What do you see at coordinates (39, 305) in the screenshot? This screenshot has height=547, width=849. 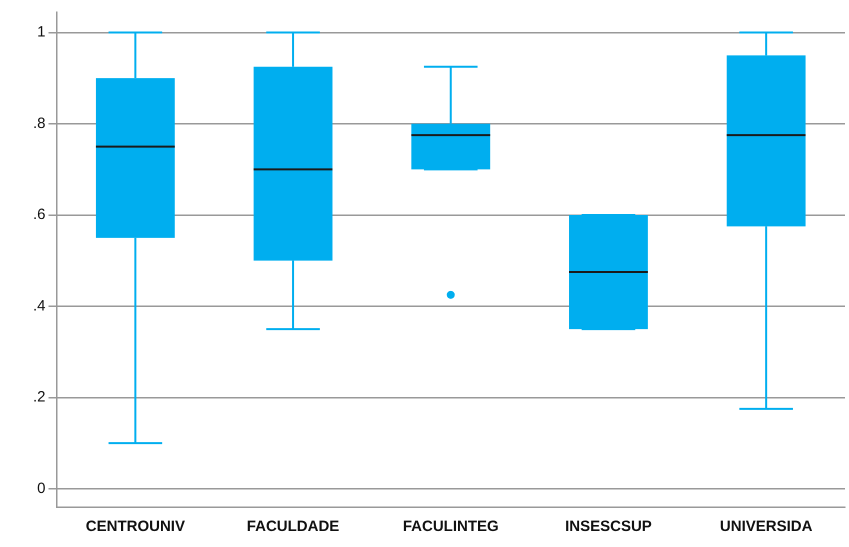 I see `y-tick-label: .4` at bounding box center [39, 305].